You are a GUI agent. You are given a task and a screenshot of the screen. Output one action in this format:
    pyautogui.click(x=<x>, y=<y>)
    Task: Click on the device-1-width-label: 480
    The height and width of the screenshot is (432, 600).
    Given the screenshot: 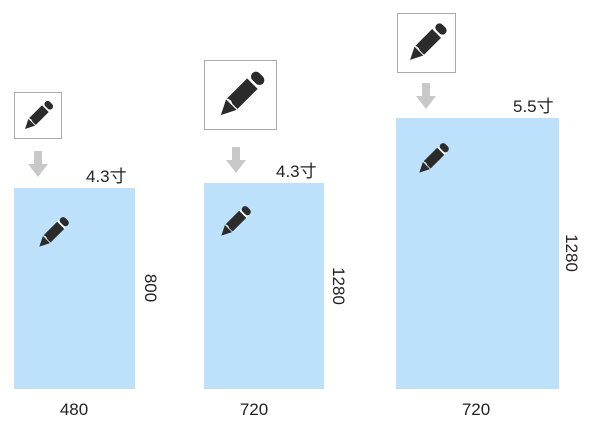 What is the action you would take?
    pyautogui.click(x=74, y=409)
    